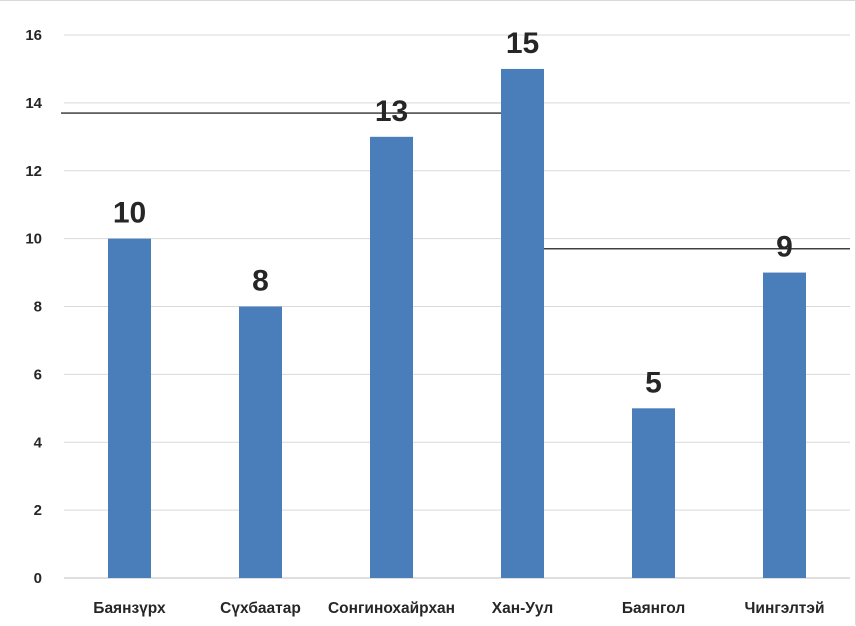 The image size is (856, 626). What do you see at coordinates (33, 35) in the screenshot?
I see `y-tick-label: 16` at bounding box center [33, 35].